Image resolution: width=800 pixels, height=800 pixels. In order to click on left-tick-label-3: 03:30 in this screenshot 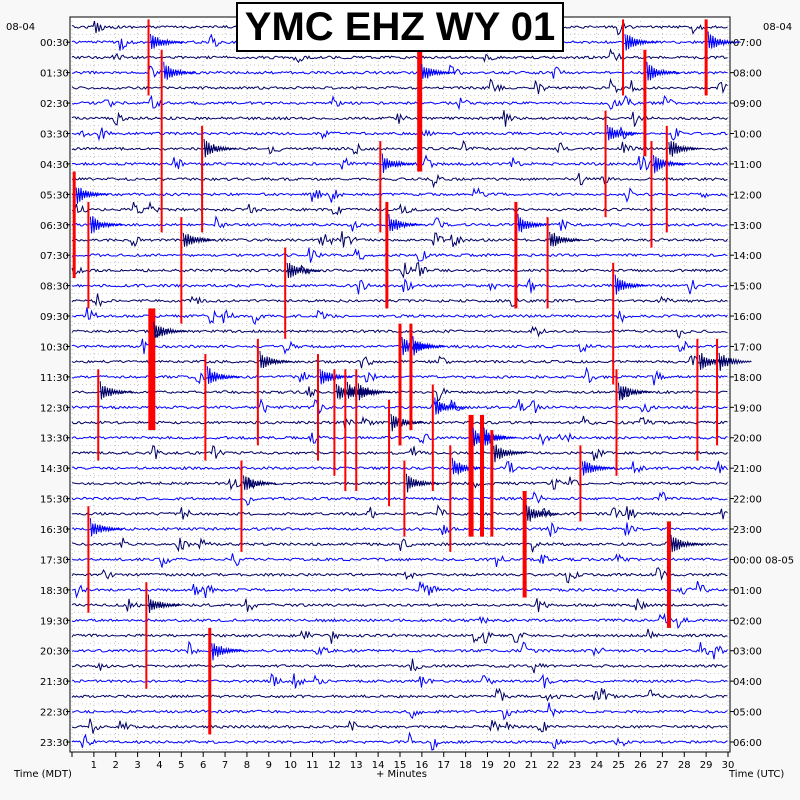, I will do `click(54, 134)`.